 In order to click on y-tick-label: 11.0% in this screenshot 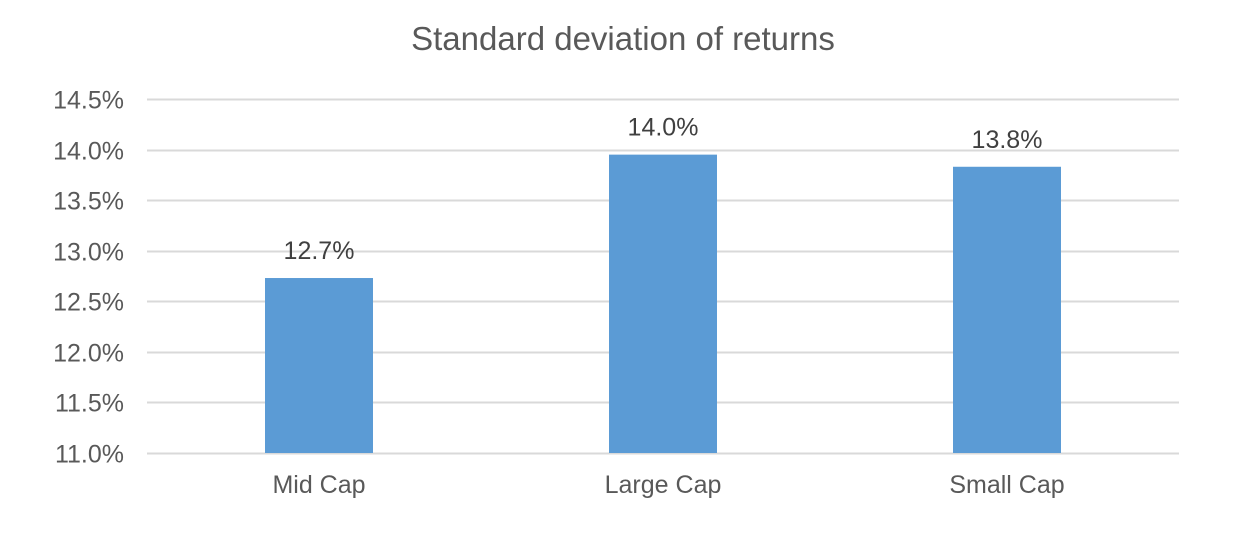, I will do `click(89, 455)`.